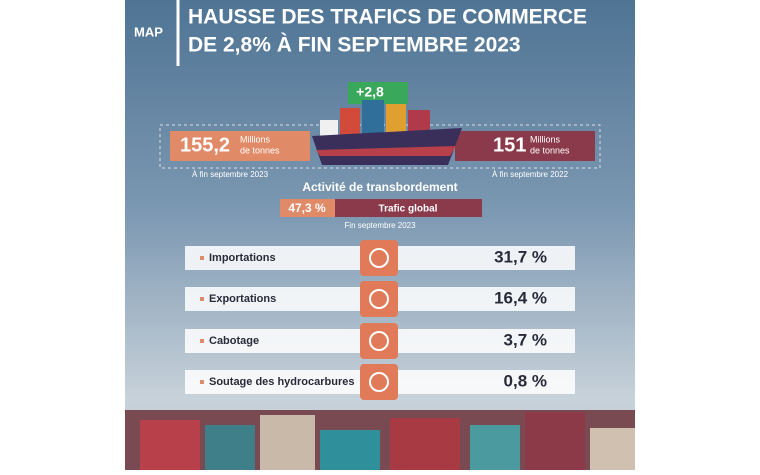 The image size is (760, 475). Describe the element at coordinates (242, 299) in the screenshot. I see `row-label: Exportations` at that location.